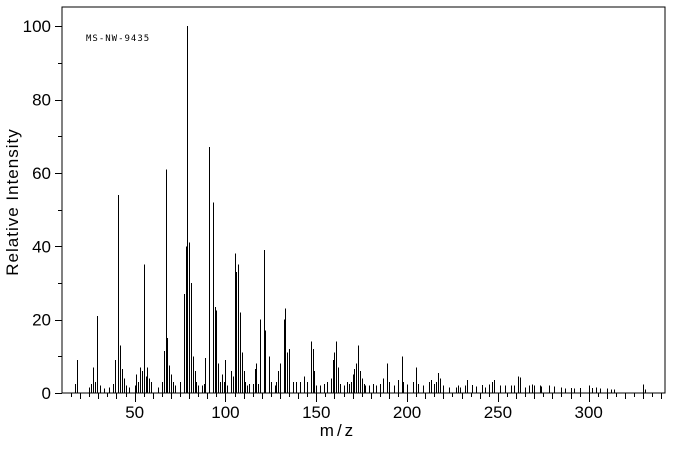 This screenshot has width=676, height=455. Describe the element at coordinates (41, 320) in the screenshot. I see `y-tick-label: 20` at that location.